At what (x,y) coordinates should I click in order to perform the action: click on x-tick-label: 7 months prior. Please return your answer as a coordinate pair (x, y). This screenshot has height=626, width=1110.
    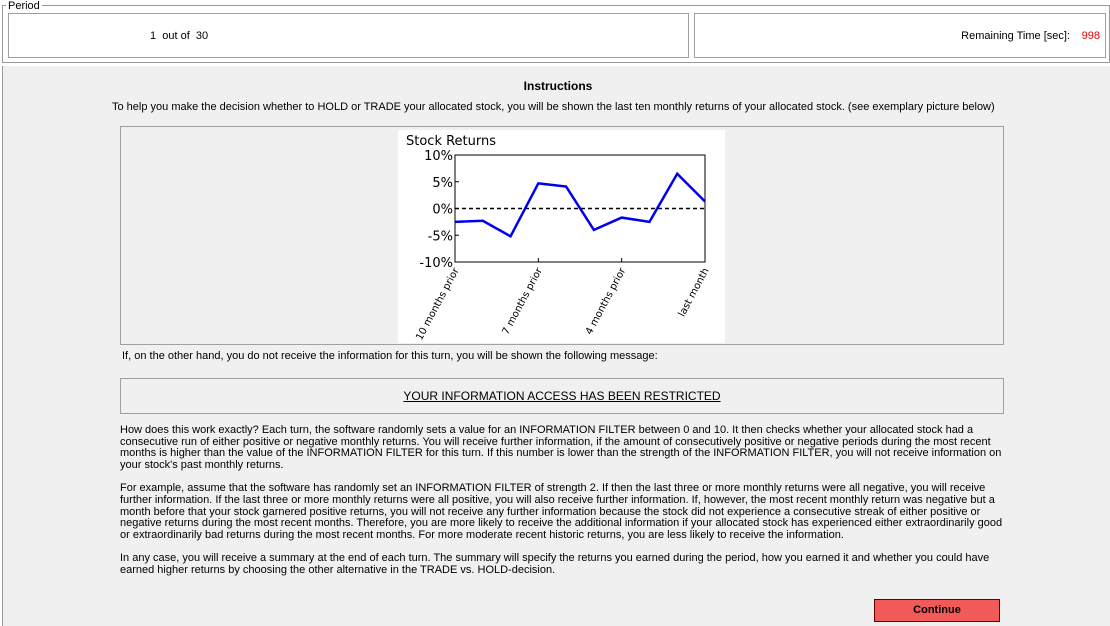
    Looking at the image, I should click on (523, 300).